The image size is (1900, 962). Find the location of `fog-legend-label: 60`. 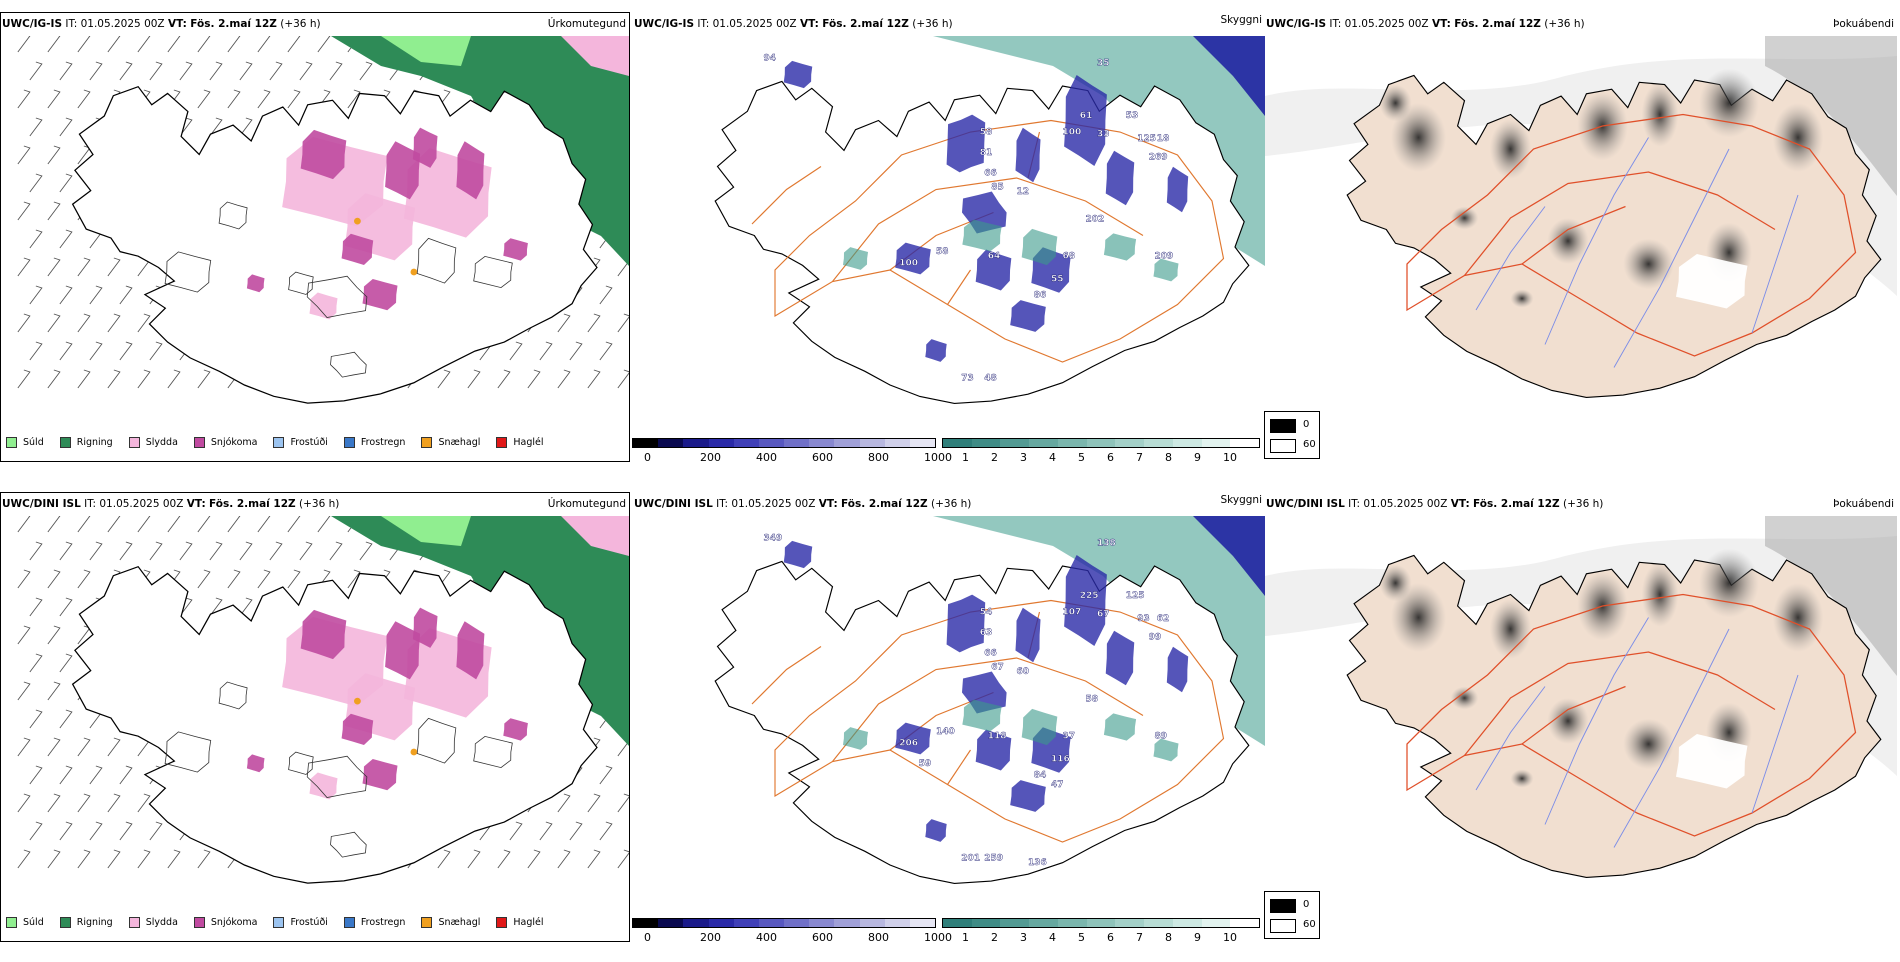

fog-legend-label: 60 is located at coordinates (1309, 444).